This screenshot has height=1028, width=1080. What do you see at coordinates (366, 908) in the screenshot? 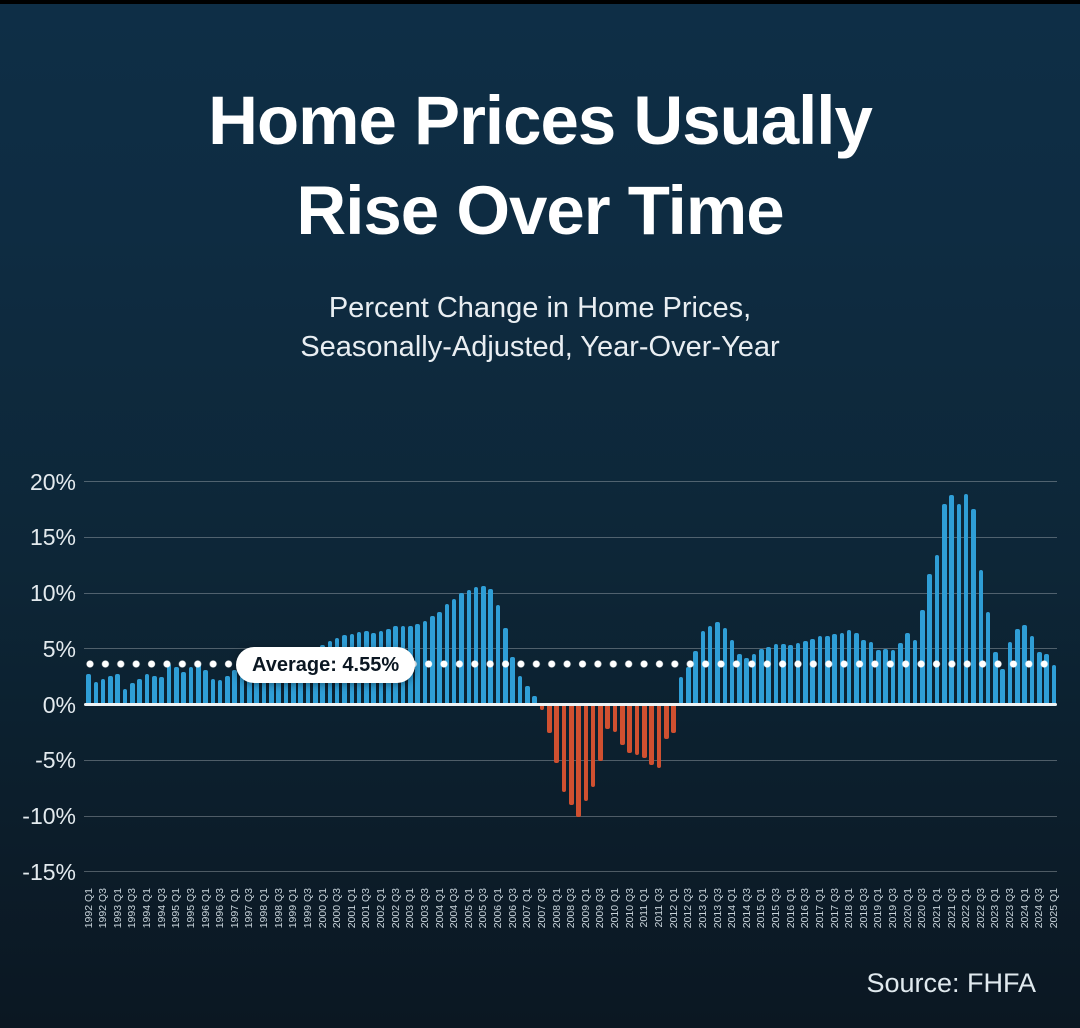
I see `x-axis-label: 2001 Q3` at bounding box center [366, 908].